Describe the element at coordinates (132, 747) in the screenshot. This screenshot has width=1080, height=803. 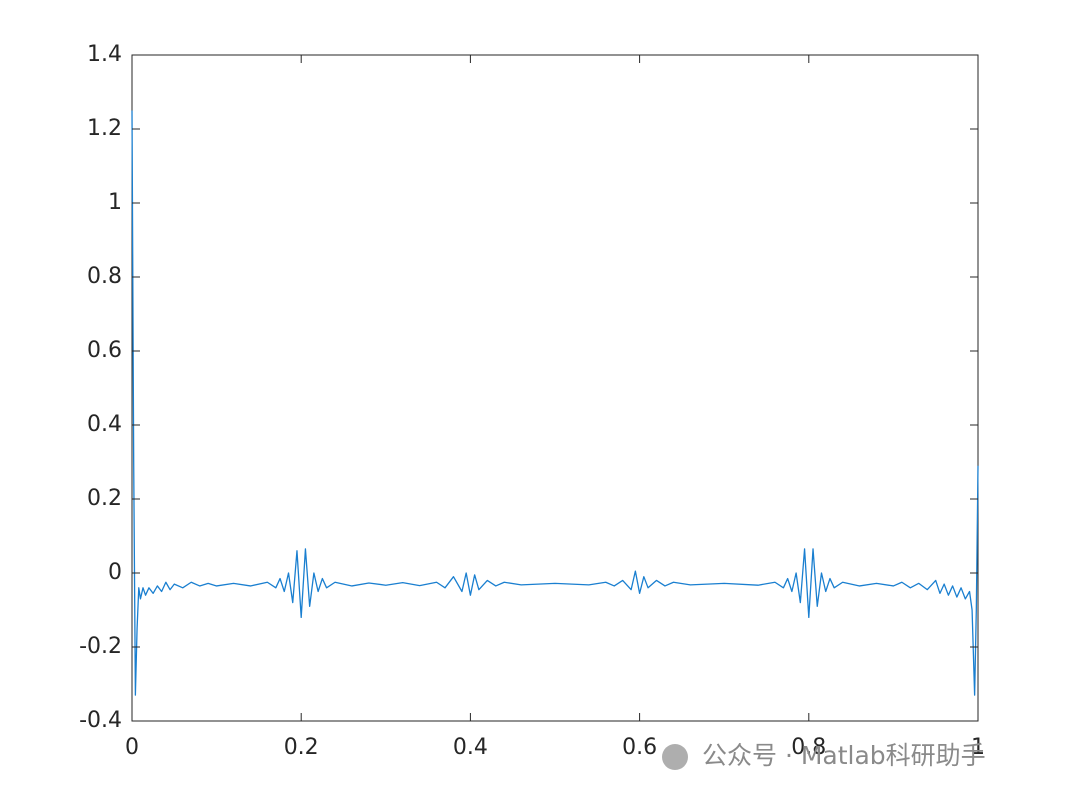
I see `x-tick-label: 0` at that location.